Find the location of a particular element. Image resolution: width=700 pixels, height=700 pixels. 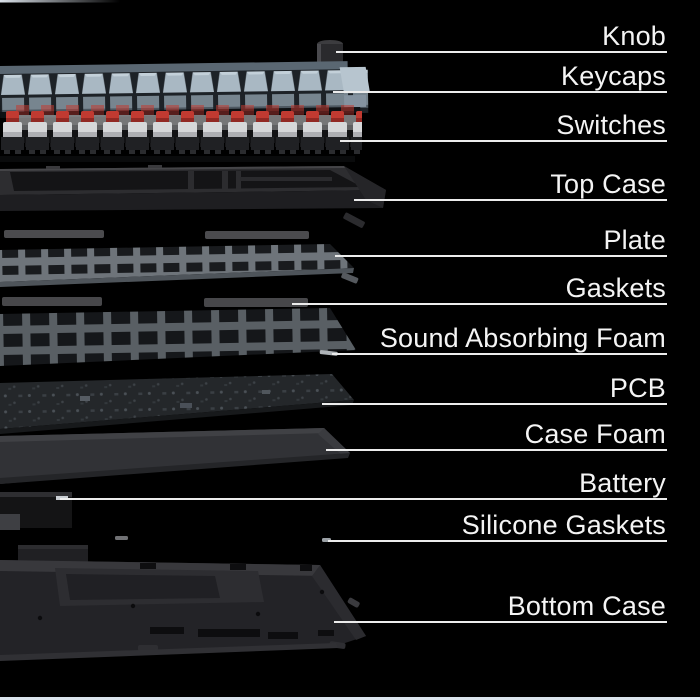

callout-battery: Battery is located at coordinates (333, 484).